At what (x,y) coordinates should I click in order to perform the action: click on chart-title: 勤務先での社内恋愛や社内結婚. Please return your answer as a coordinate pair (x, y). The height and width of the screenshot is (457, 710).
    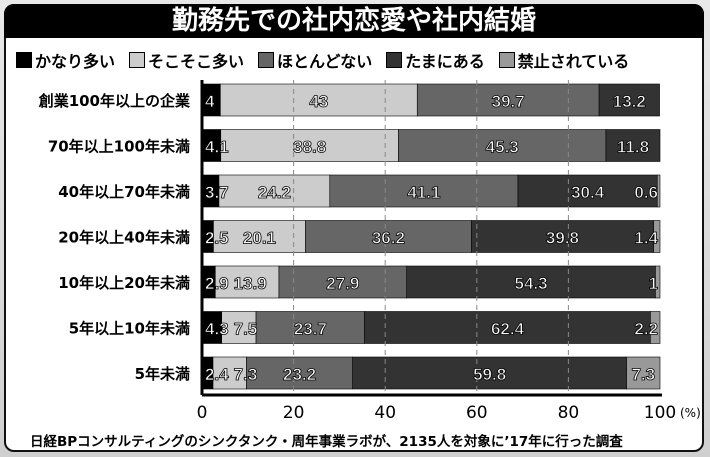
    Looking at the image, I should click on (354, 21).